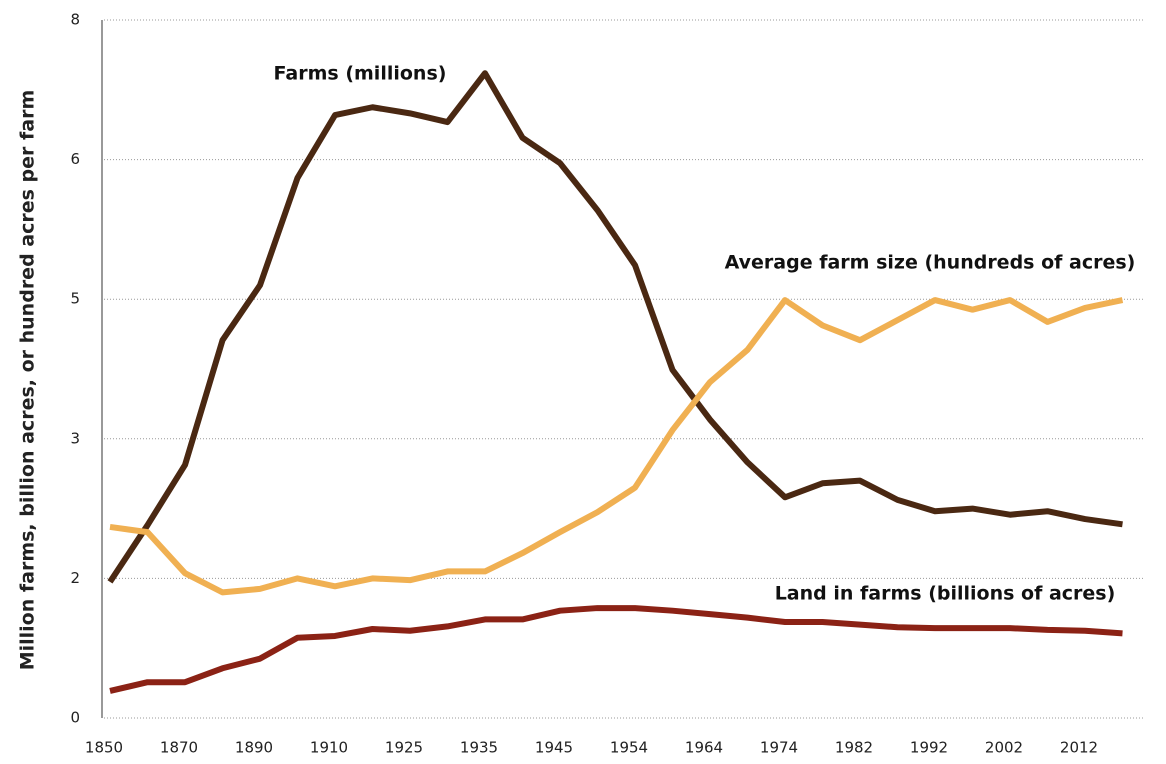 The width and height of the screenshot is (1166, 764). I want to click on x-tick-label: 1992, so click(929, 748).